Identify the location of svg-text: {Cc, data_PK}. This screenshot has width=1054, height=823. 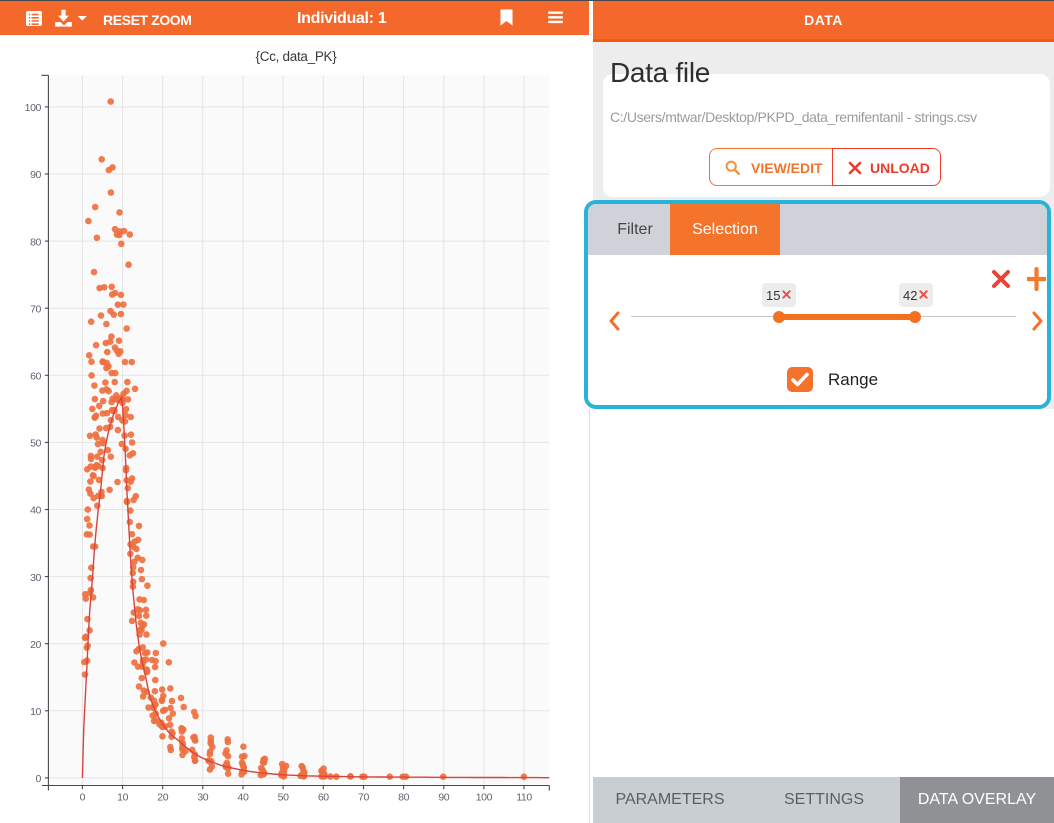
(297, 56).